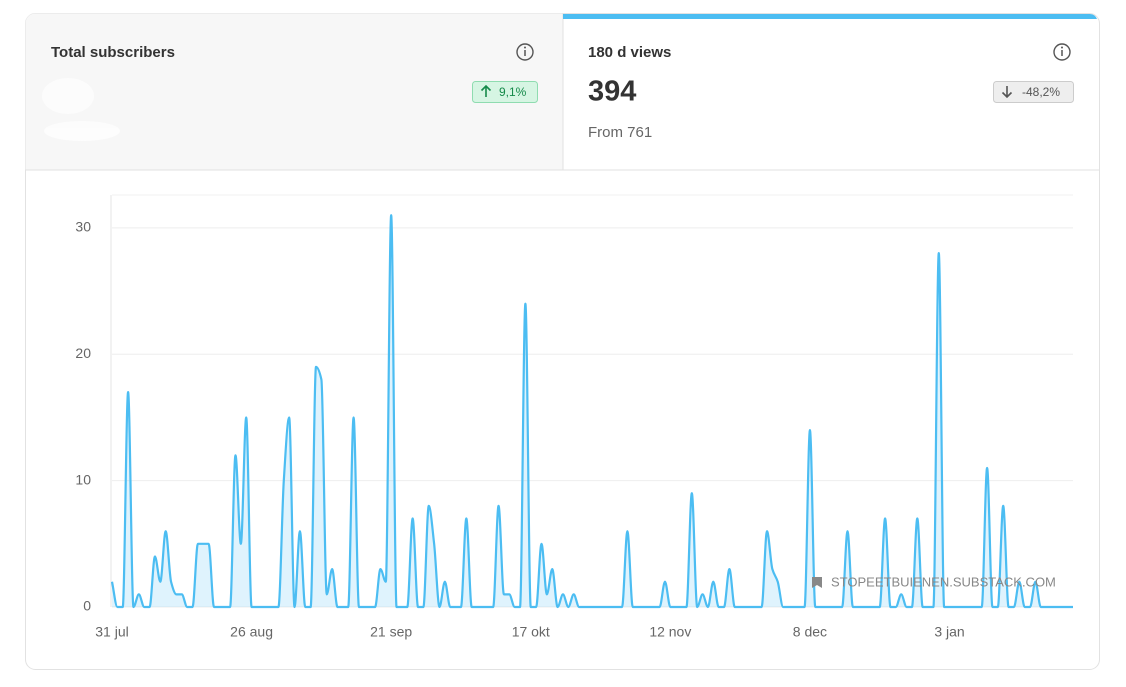  I want to click on watermark, so click(817, 582).